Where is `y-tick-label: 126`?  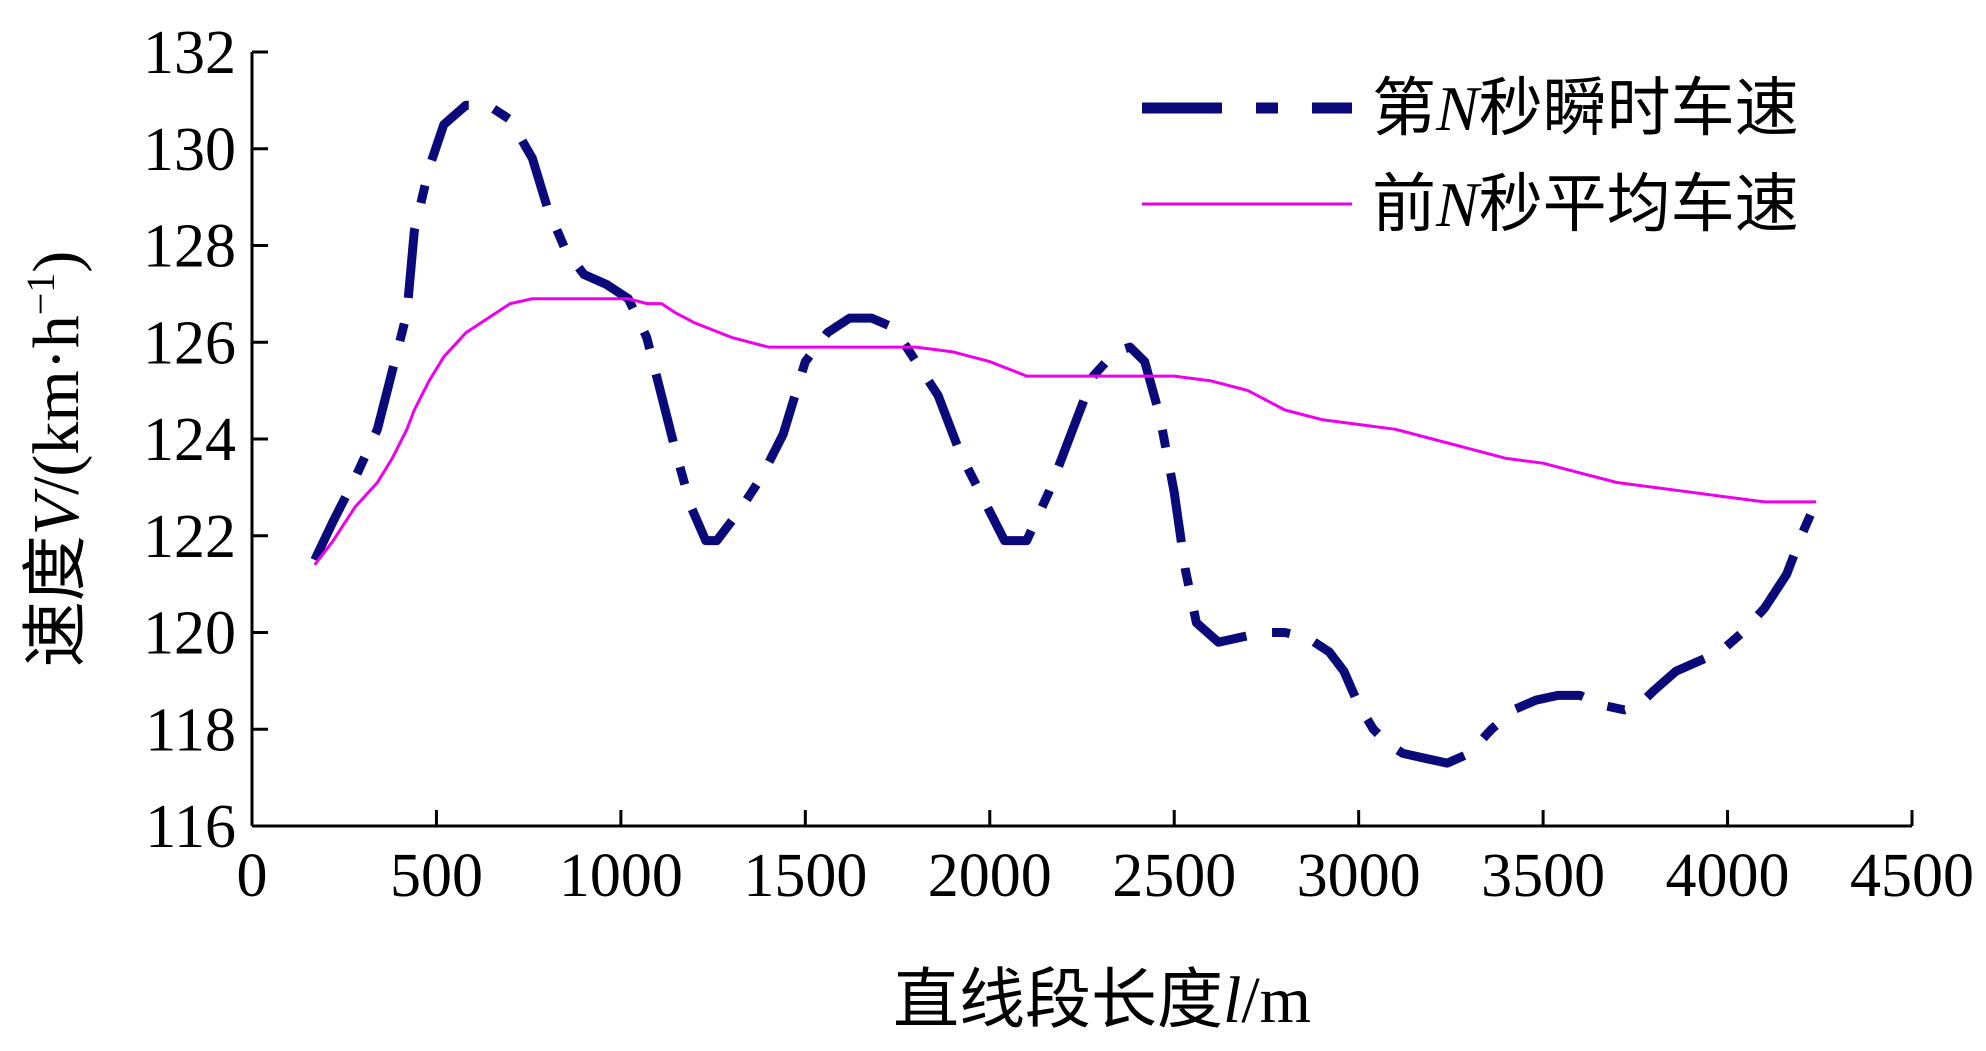 y-tick-label: 126 is located at coordinates (189, 343).